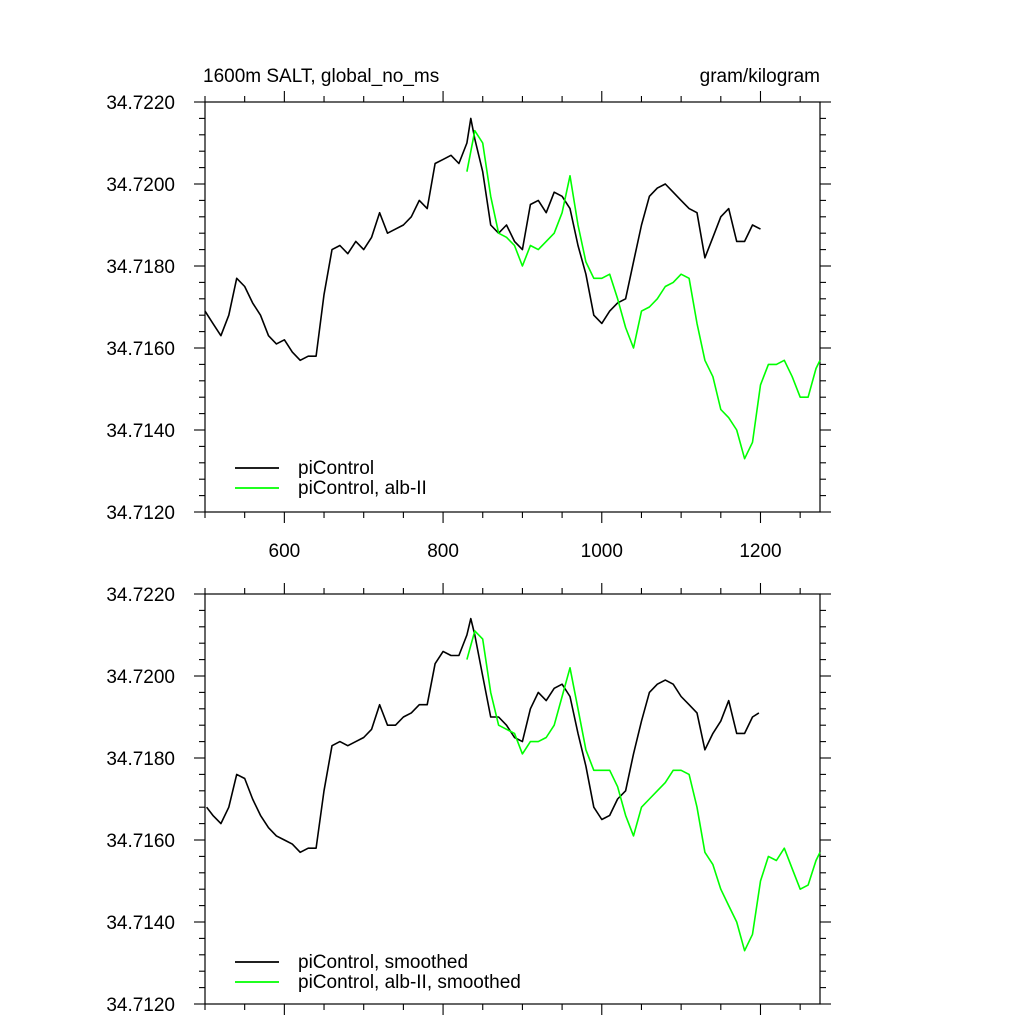 Image resolution: width=1024 pixels, height=1024 pixels. What do you see at coordinates (760, 551) in the screenshot?
I see `x-tick-label: 1200` at bounding box center [760, 551].